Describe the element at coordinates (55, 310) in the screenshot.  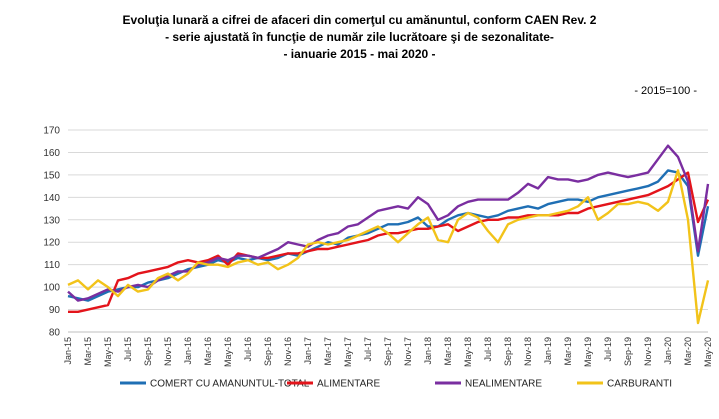
I see `y-tick-label: 90` at that location.